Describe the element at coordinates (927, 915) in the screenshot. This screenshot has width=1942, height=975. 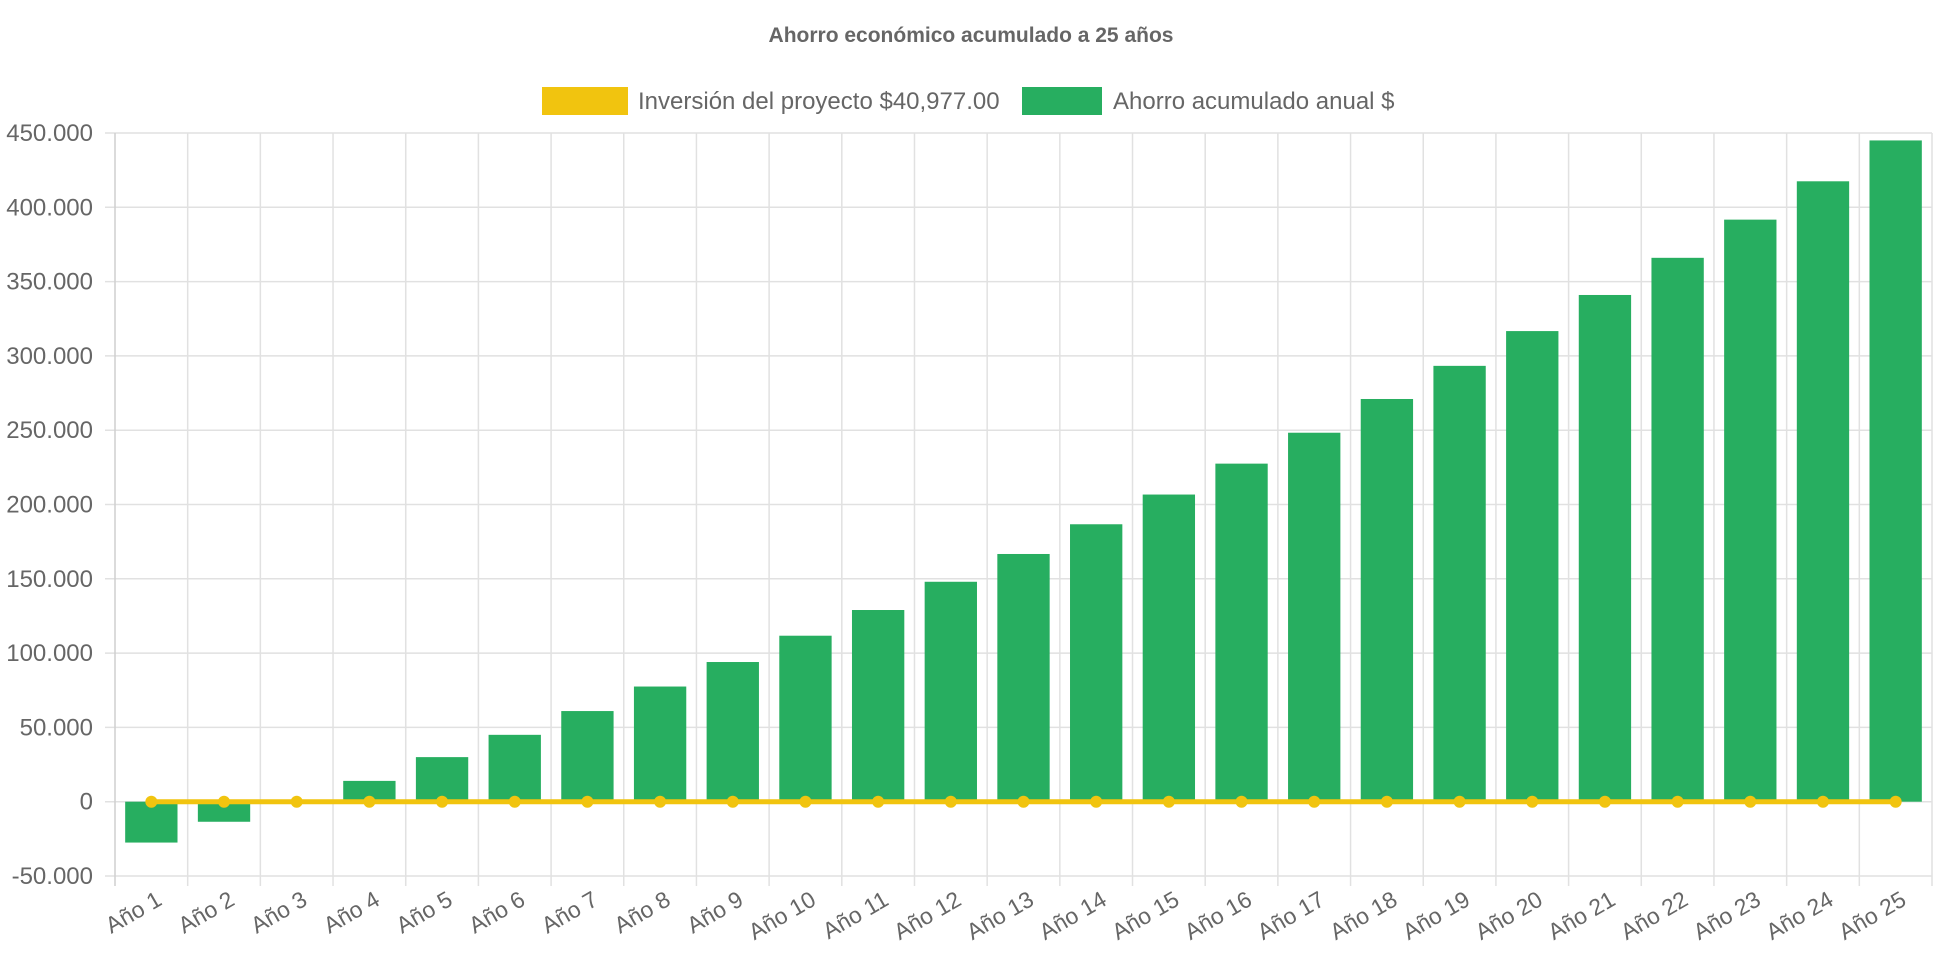
I see `x-tick-label: Año 12` at that location.